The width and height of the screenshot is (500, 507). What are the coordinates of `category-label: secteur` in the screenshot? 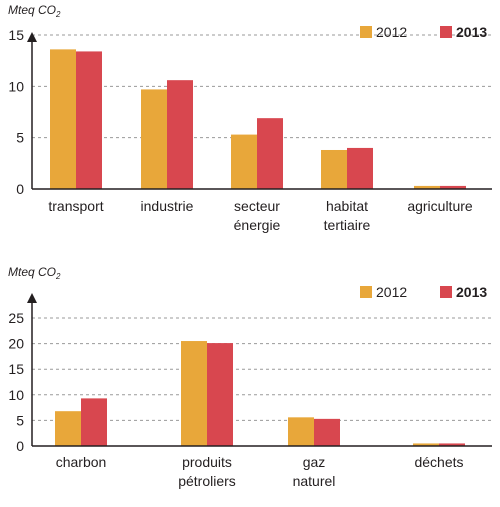 It's located at (257, 206).